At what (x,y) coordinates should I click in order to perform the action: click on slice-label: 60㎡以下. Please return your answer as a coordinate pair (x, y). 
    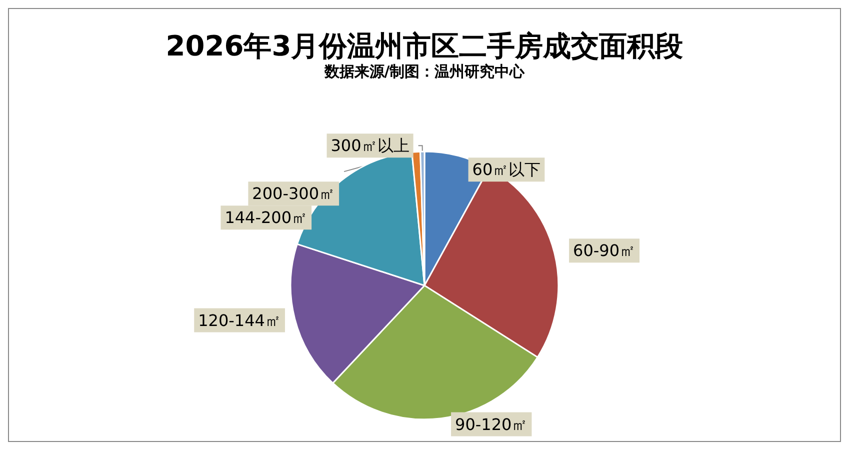
    Looking at the image, I should click on (506, 170).